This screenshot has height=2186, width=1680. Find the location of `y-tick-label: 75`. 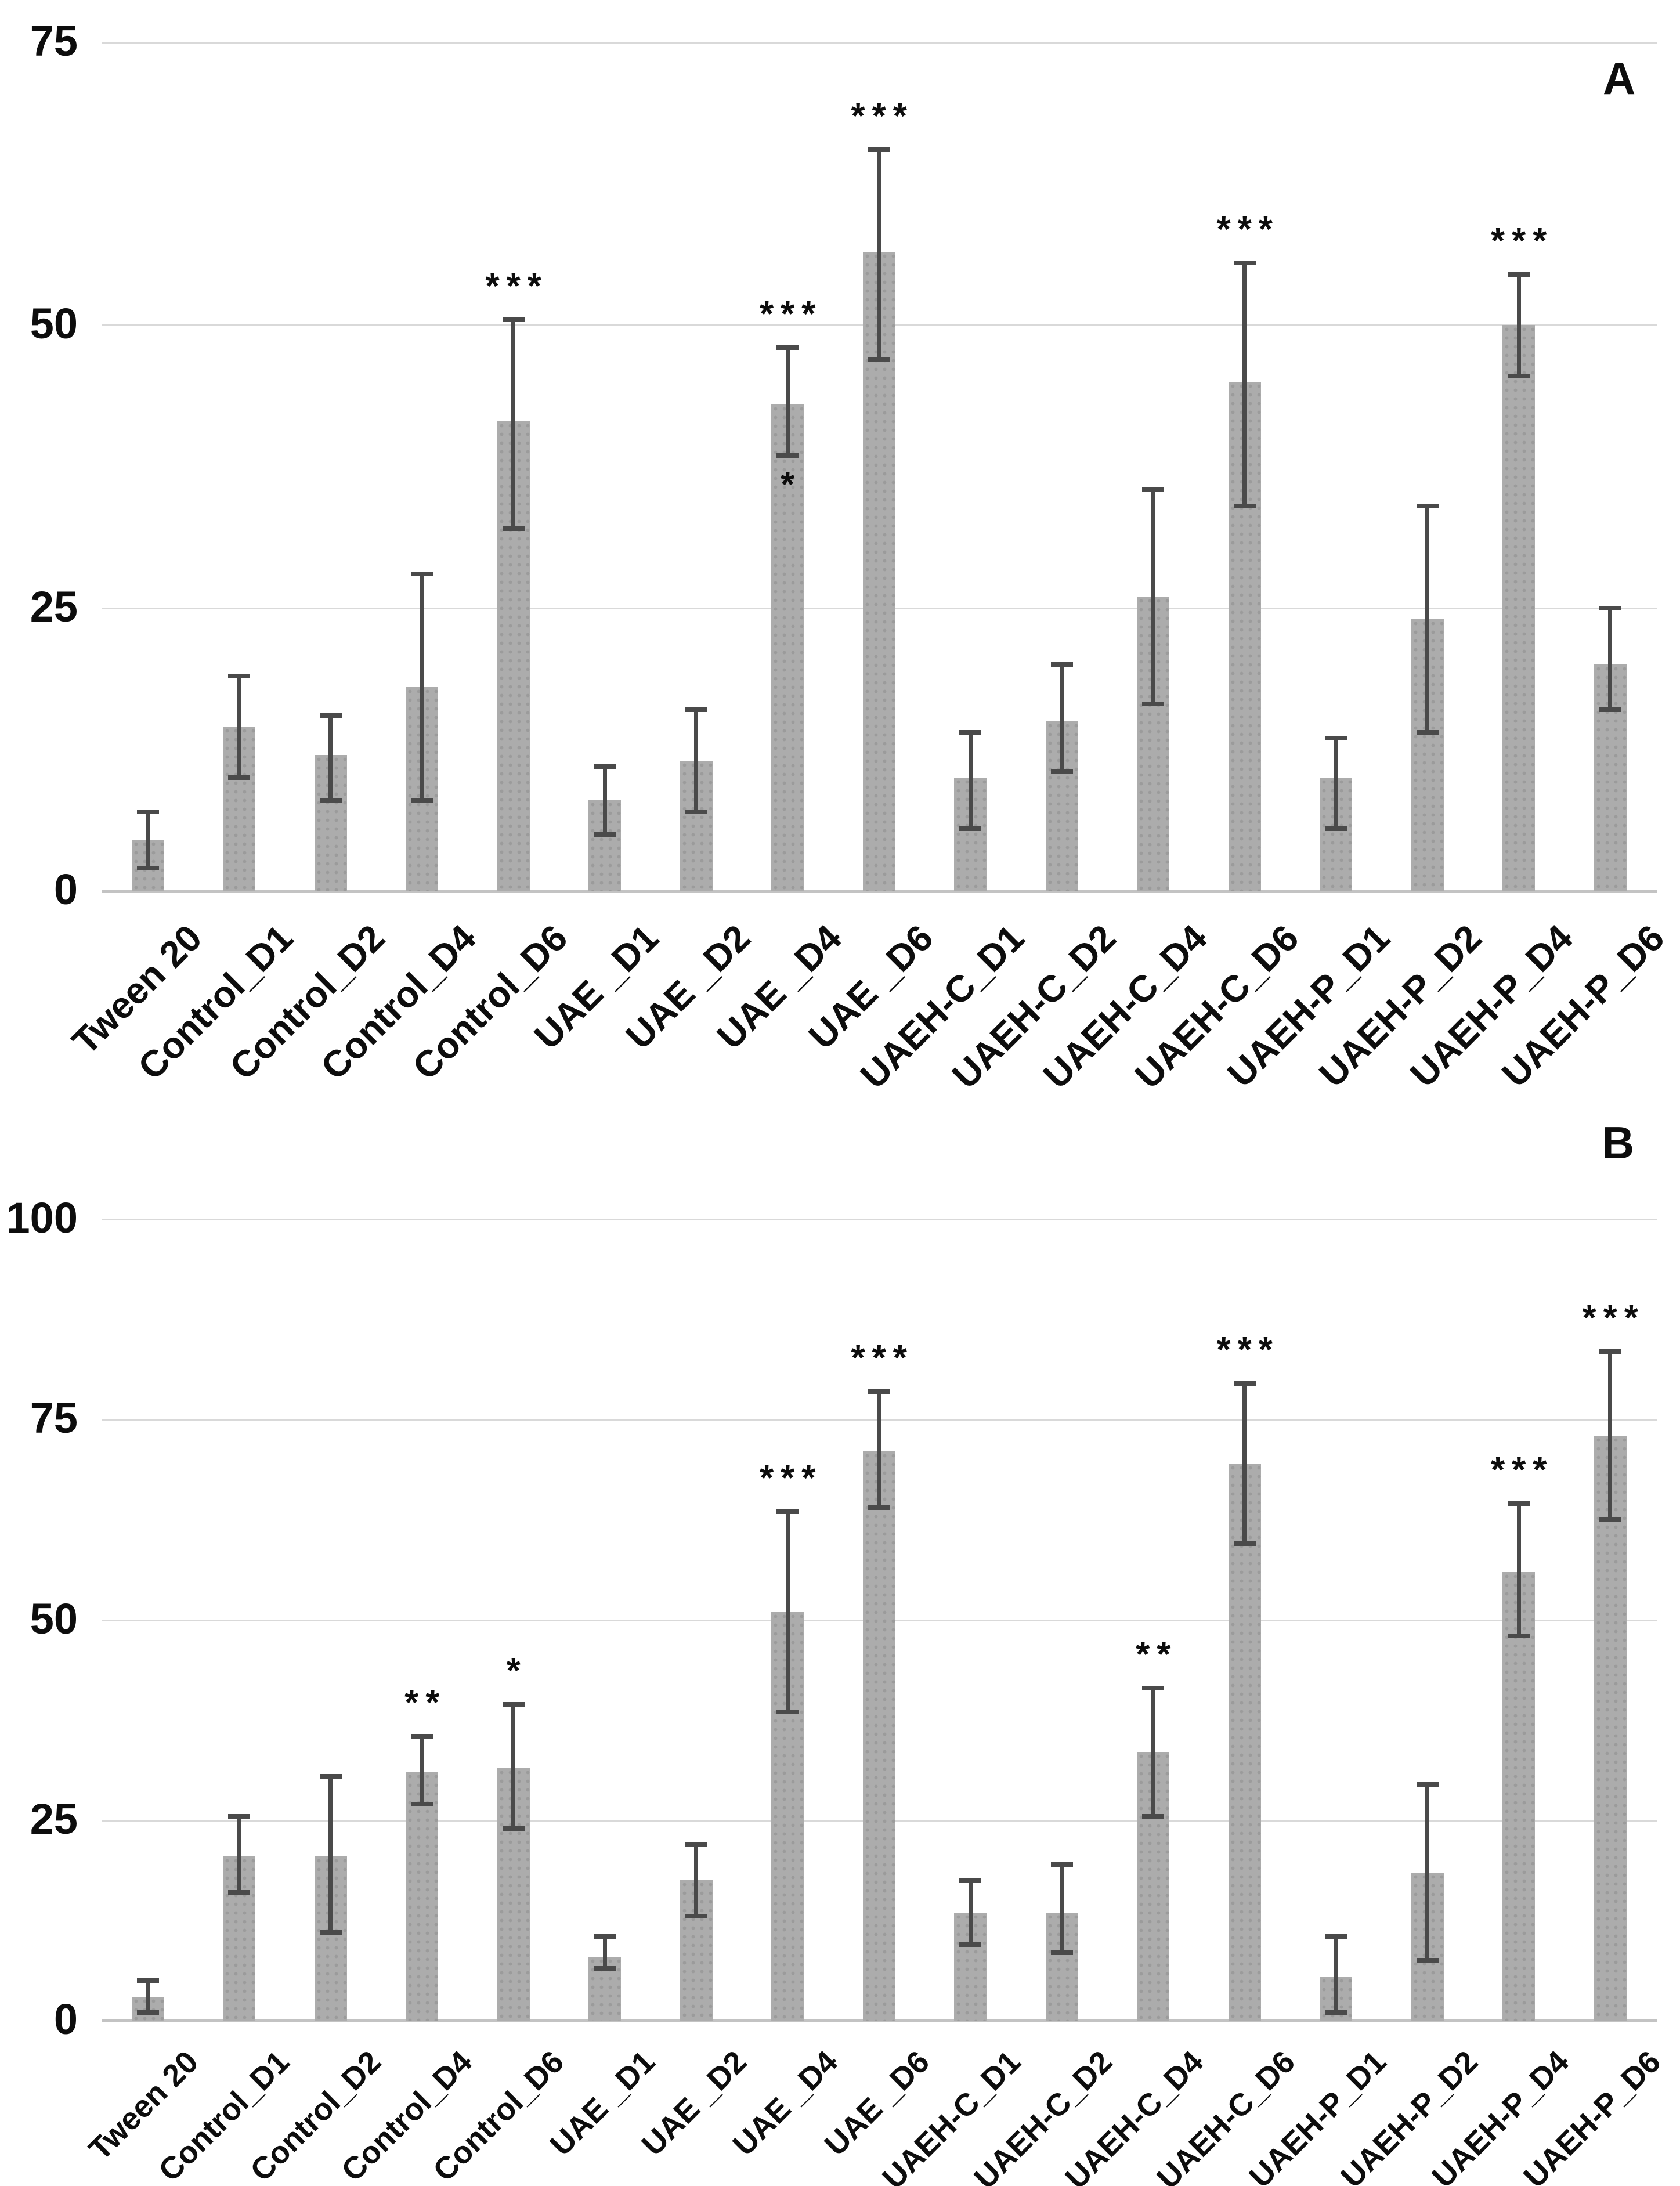

y-tick-label: 75 is located at coordinates (54, 41).